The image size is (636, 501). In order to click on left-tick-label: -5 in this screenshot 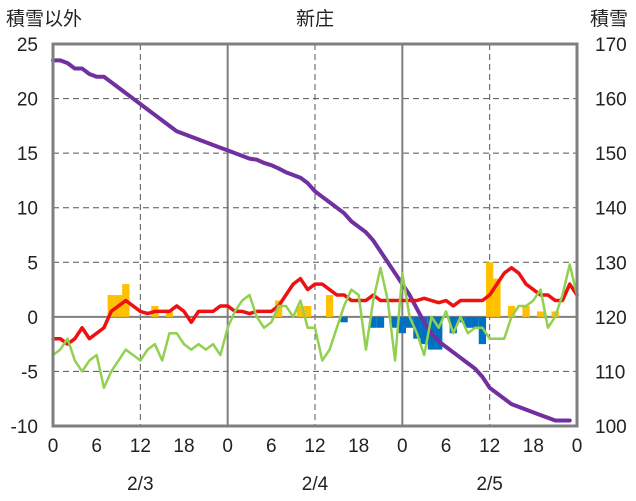, I will do `click(29, 372)`.